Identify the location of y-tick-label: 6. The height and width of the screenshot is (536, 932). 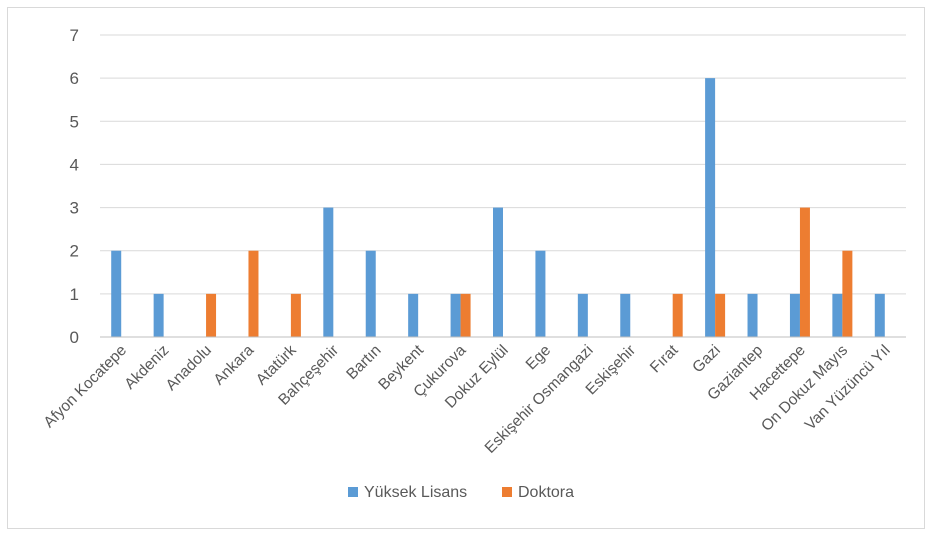
(74, 78).